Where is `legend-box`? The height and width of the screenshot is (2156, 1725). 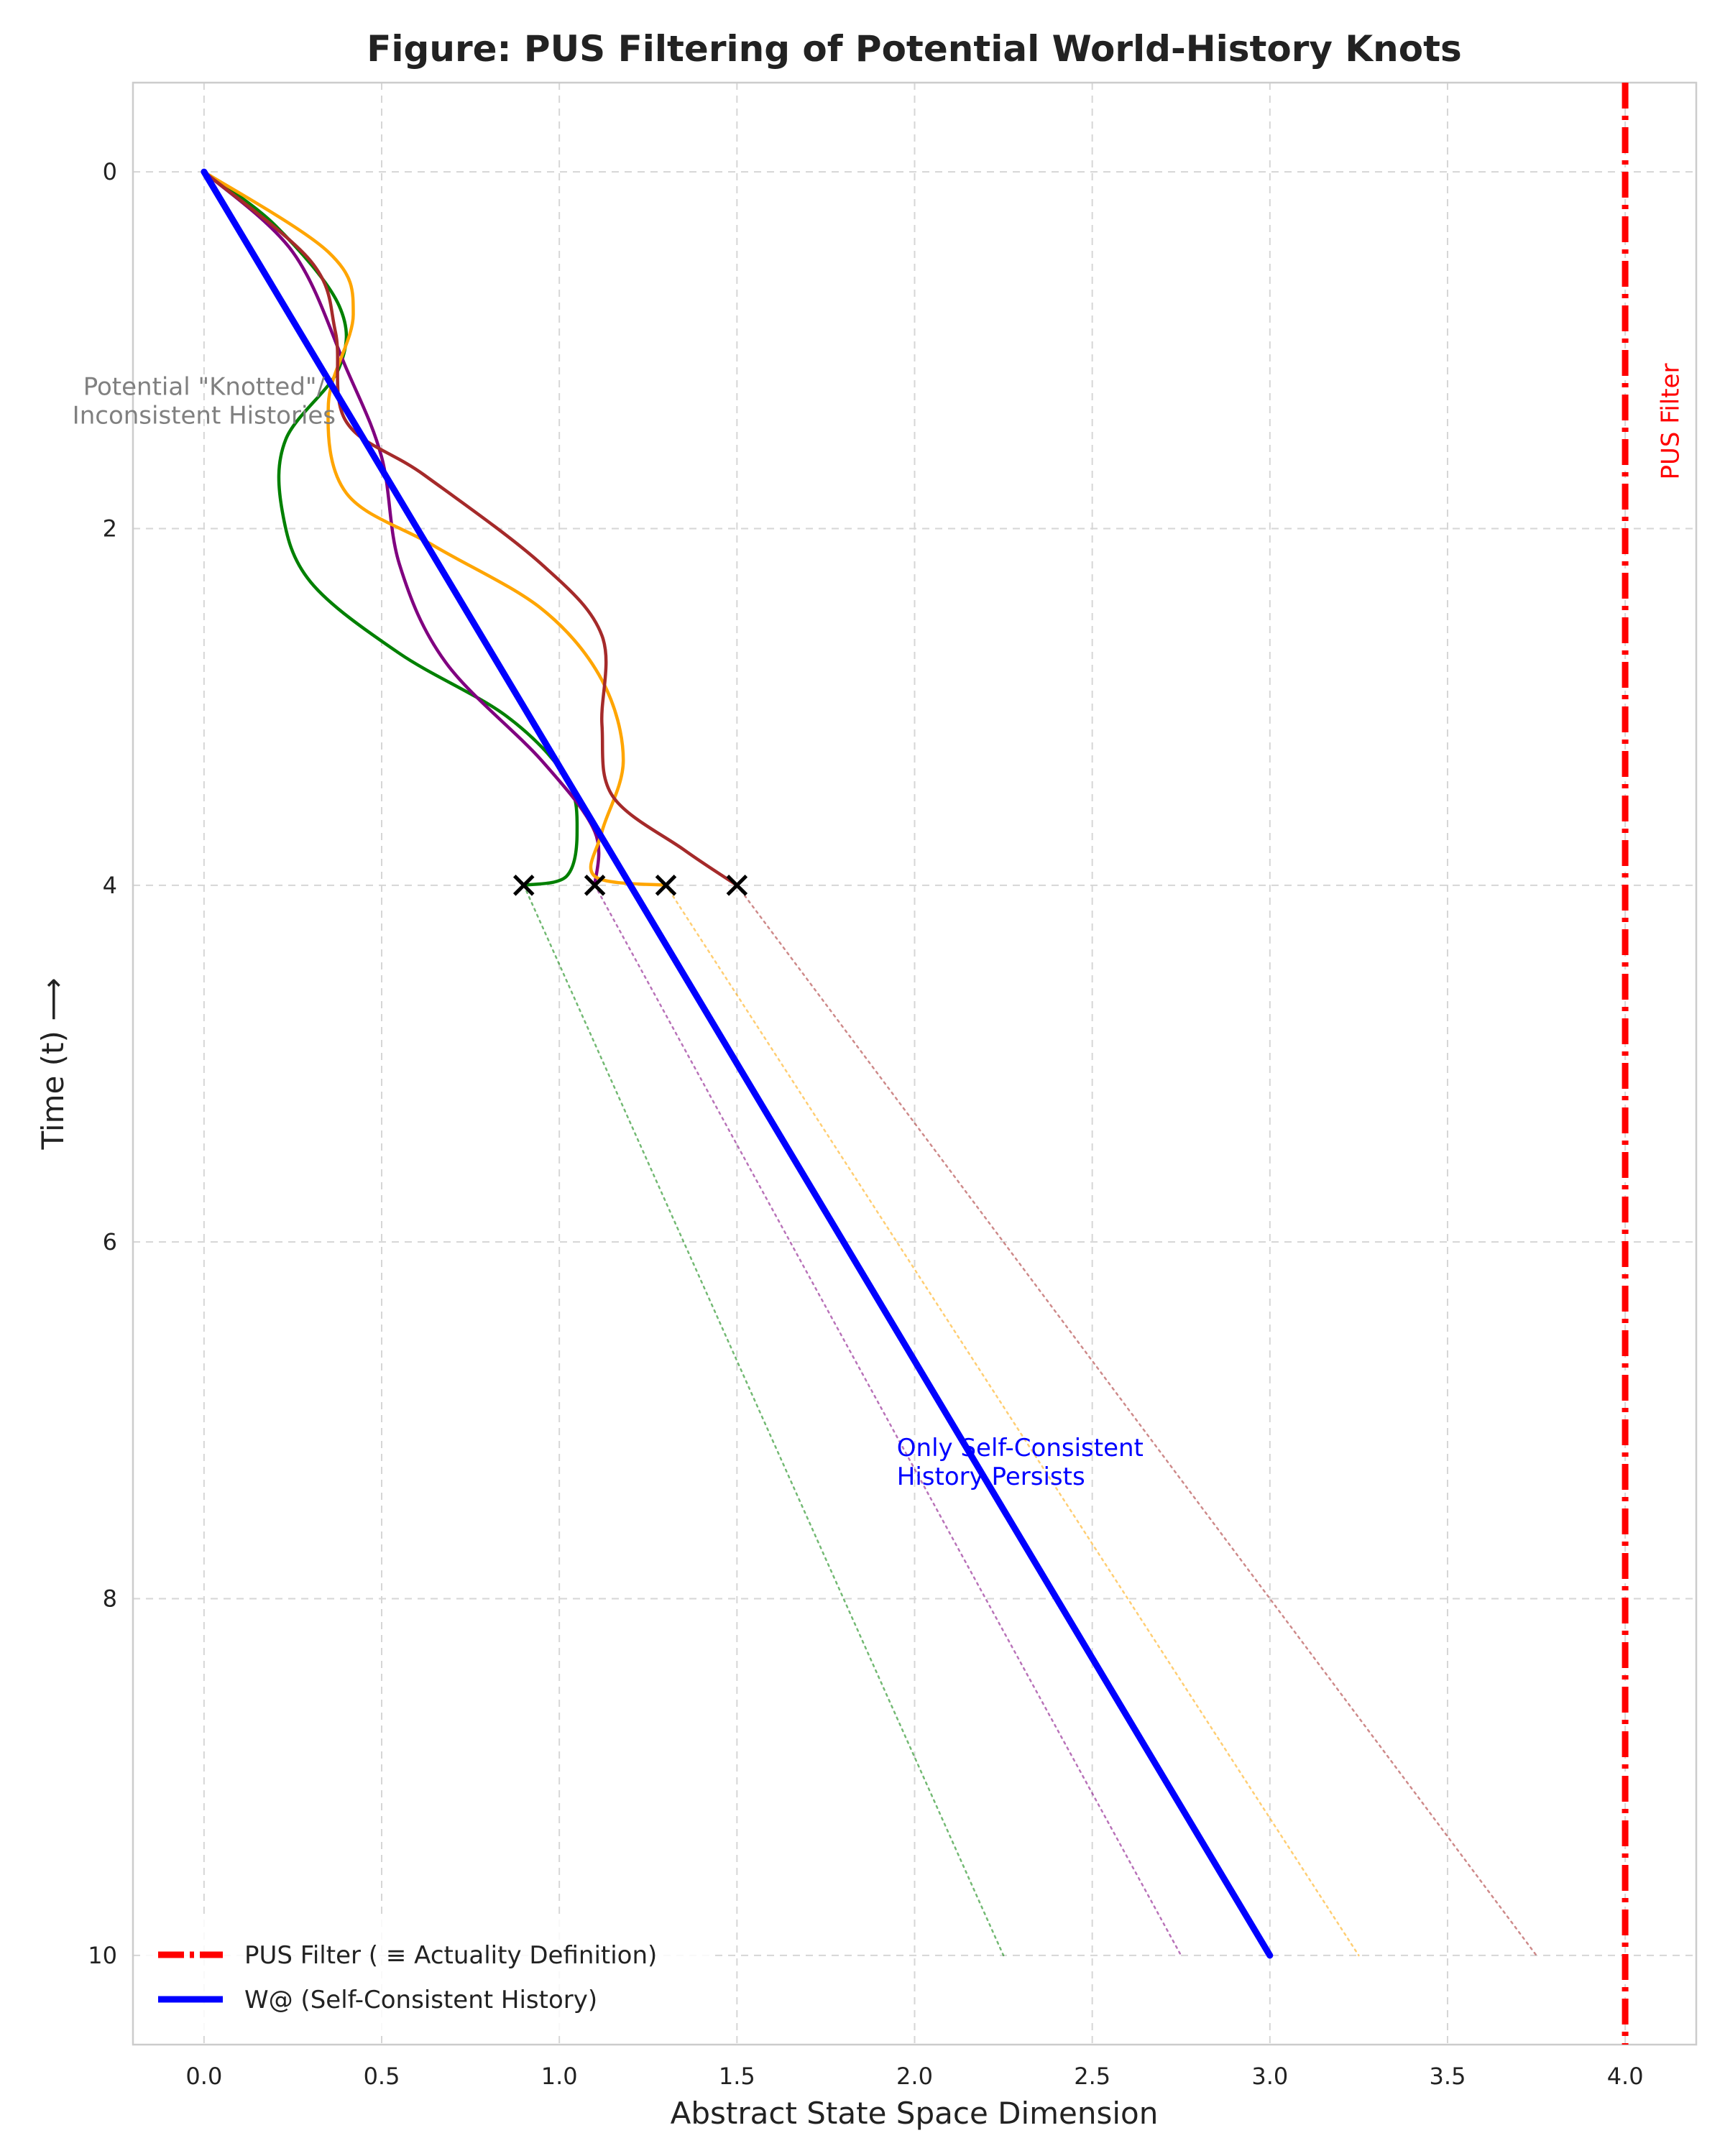
legend-box is located at coordinates (428, 1972).